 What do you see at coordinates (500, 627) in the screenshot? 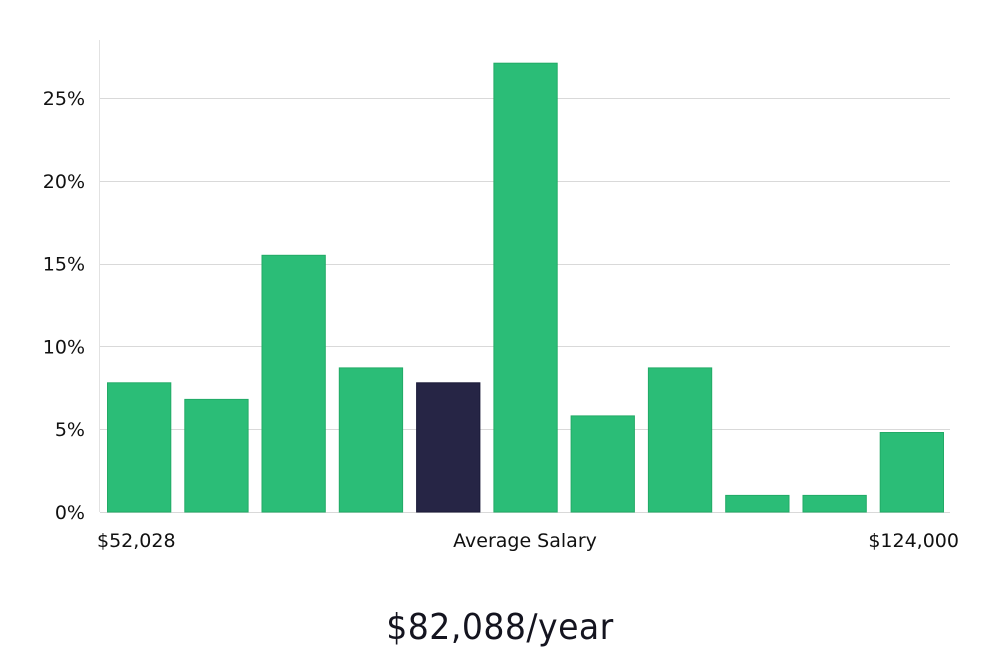
I see `average-salary-value: $82,088/year` at bounding box center [500, 627].